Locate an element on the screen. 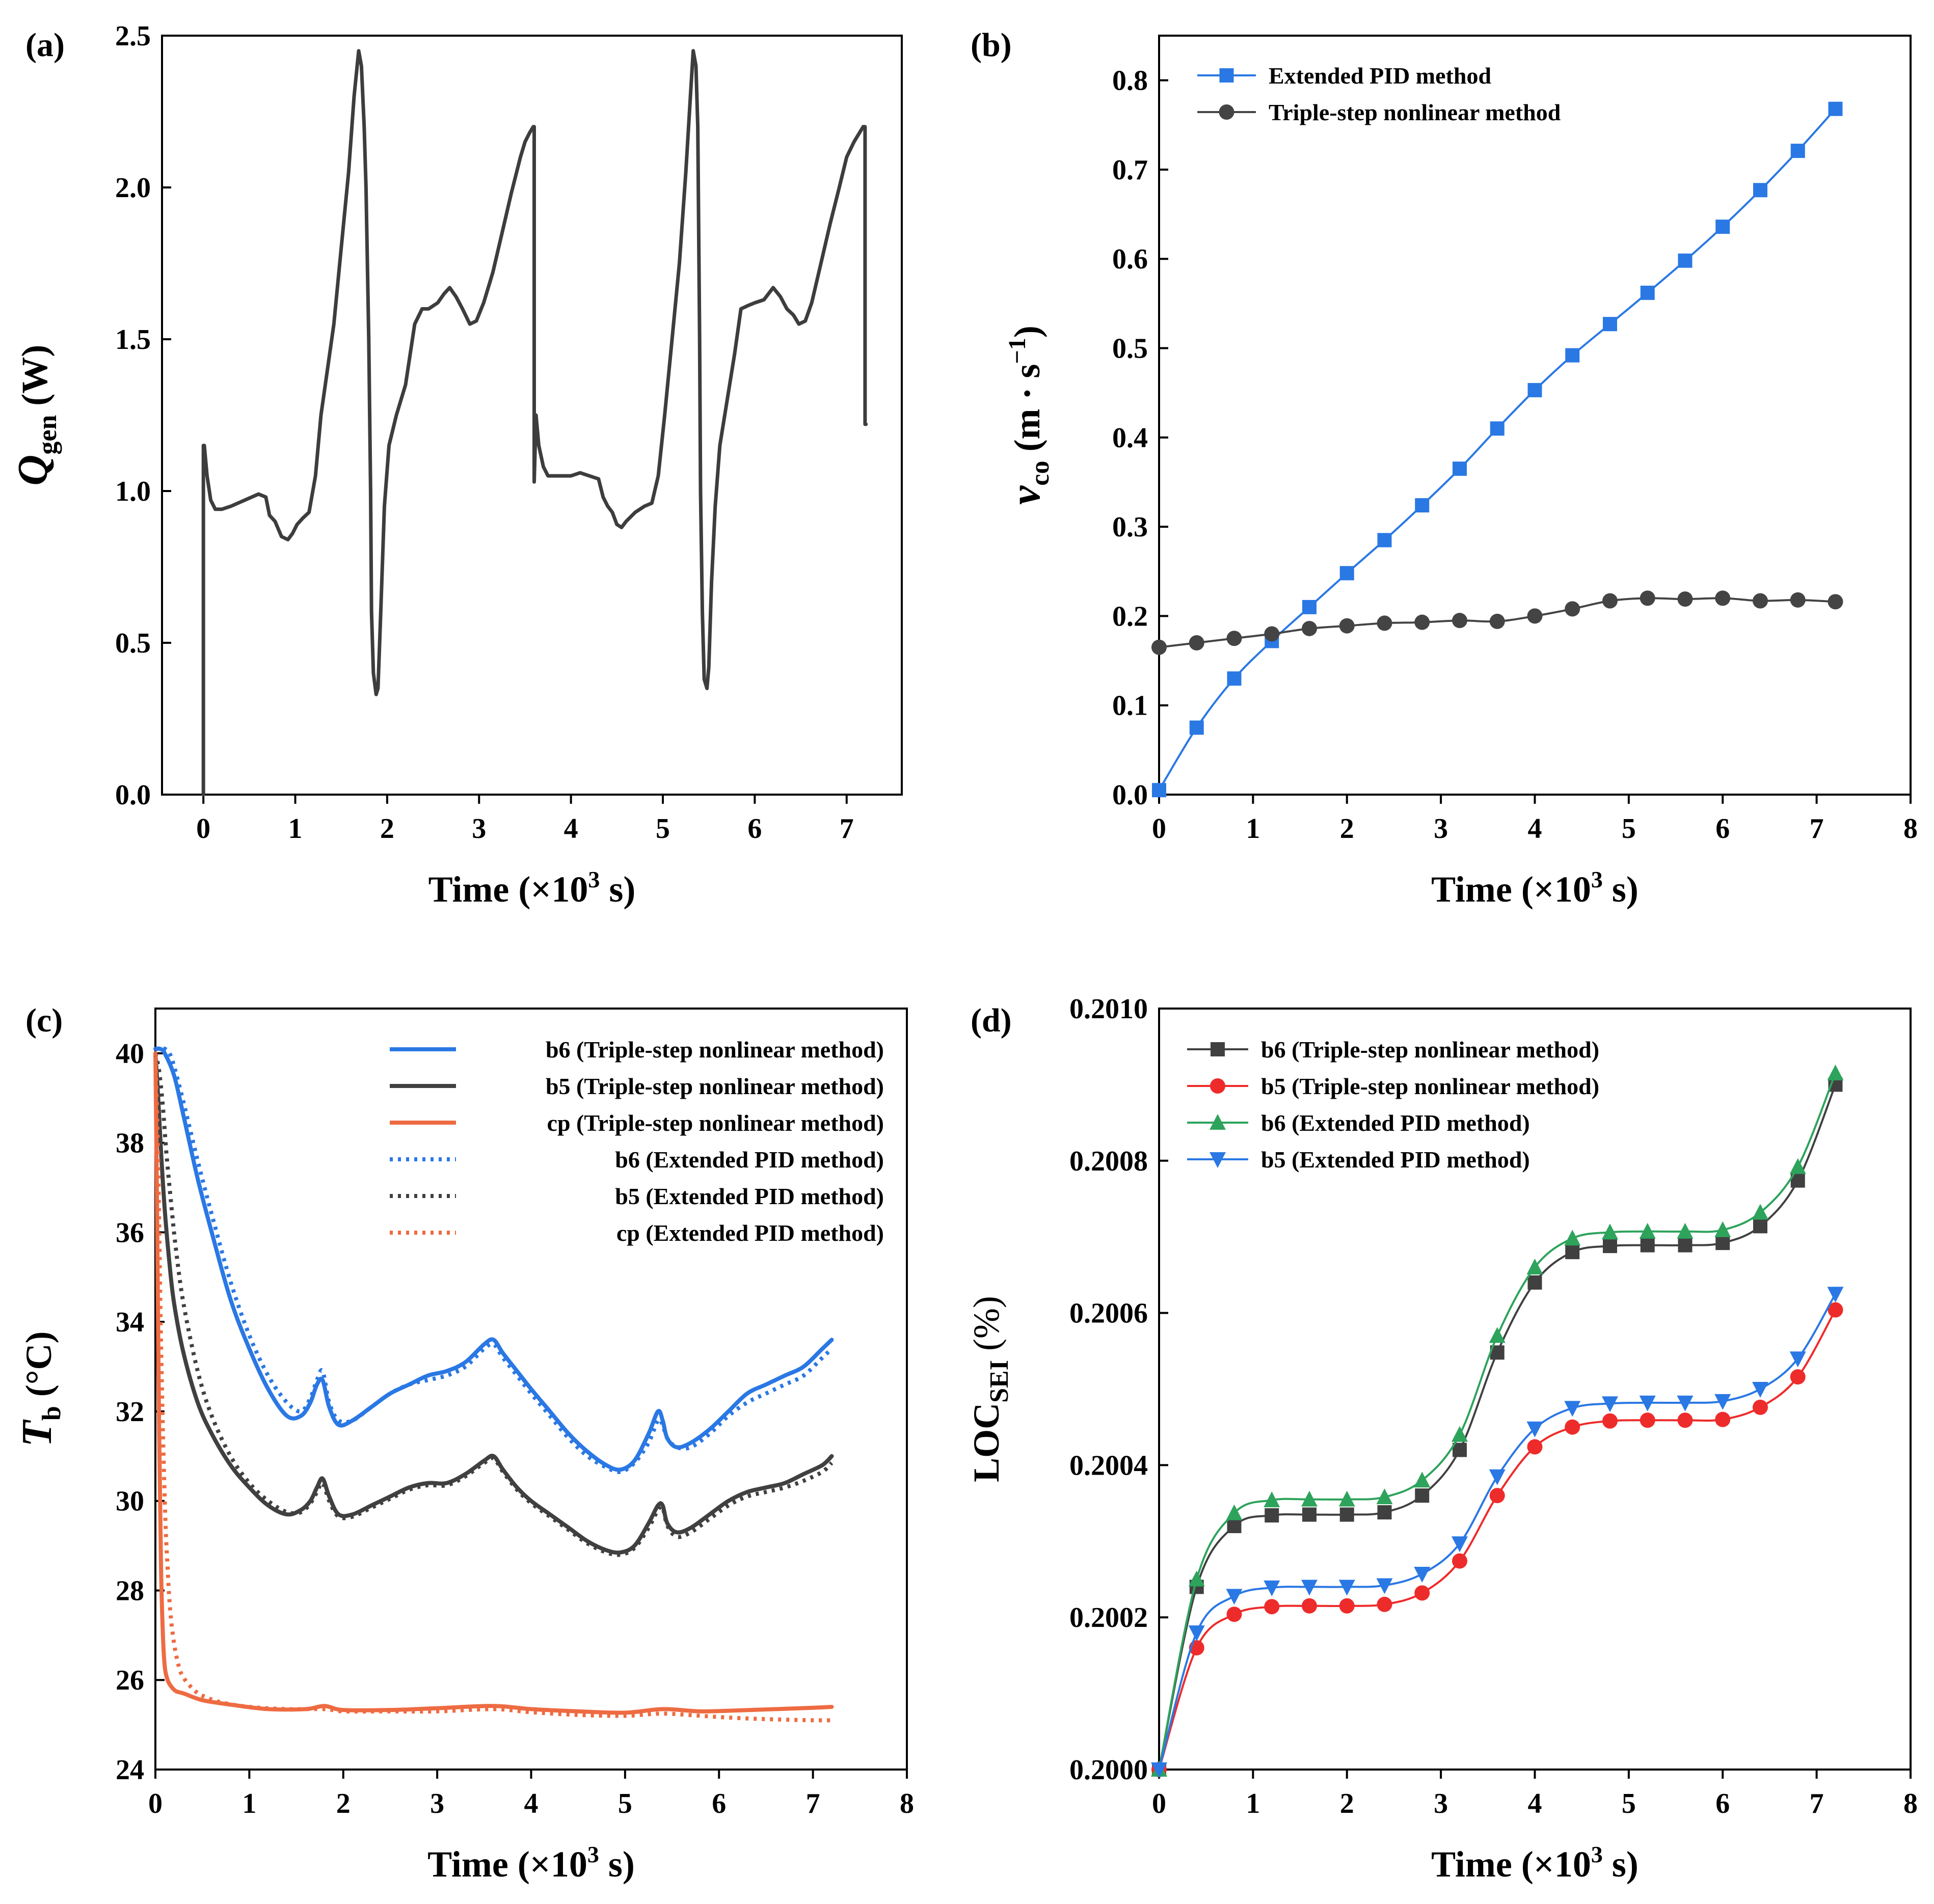 Image resolution: width=1934 pixels, height=1904 pixels. panel-label: (d) is located at coordinates (991, 1020).